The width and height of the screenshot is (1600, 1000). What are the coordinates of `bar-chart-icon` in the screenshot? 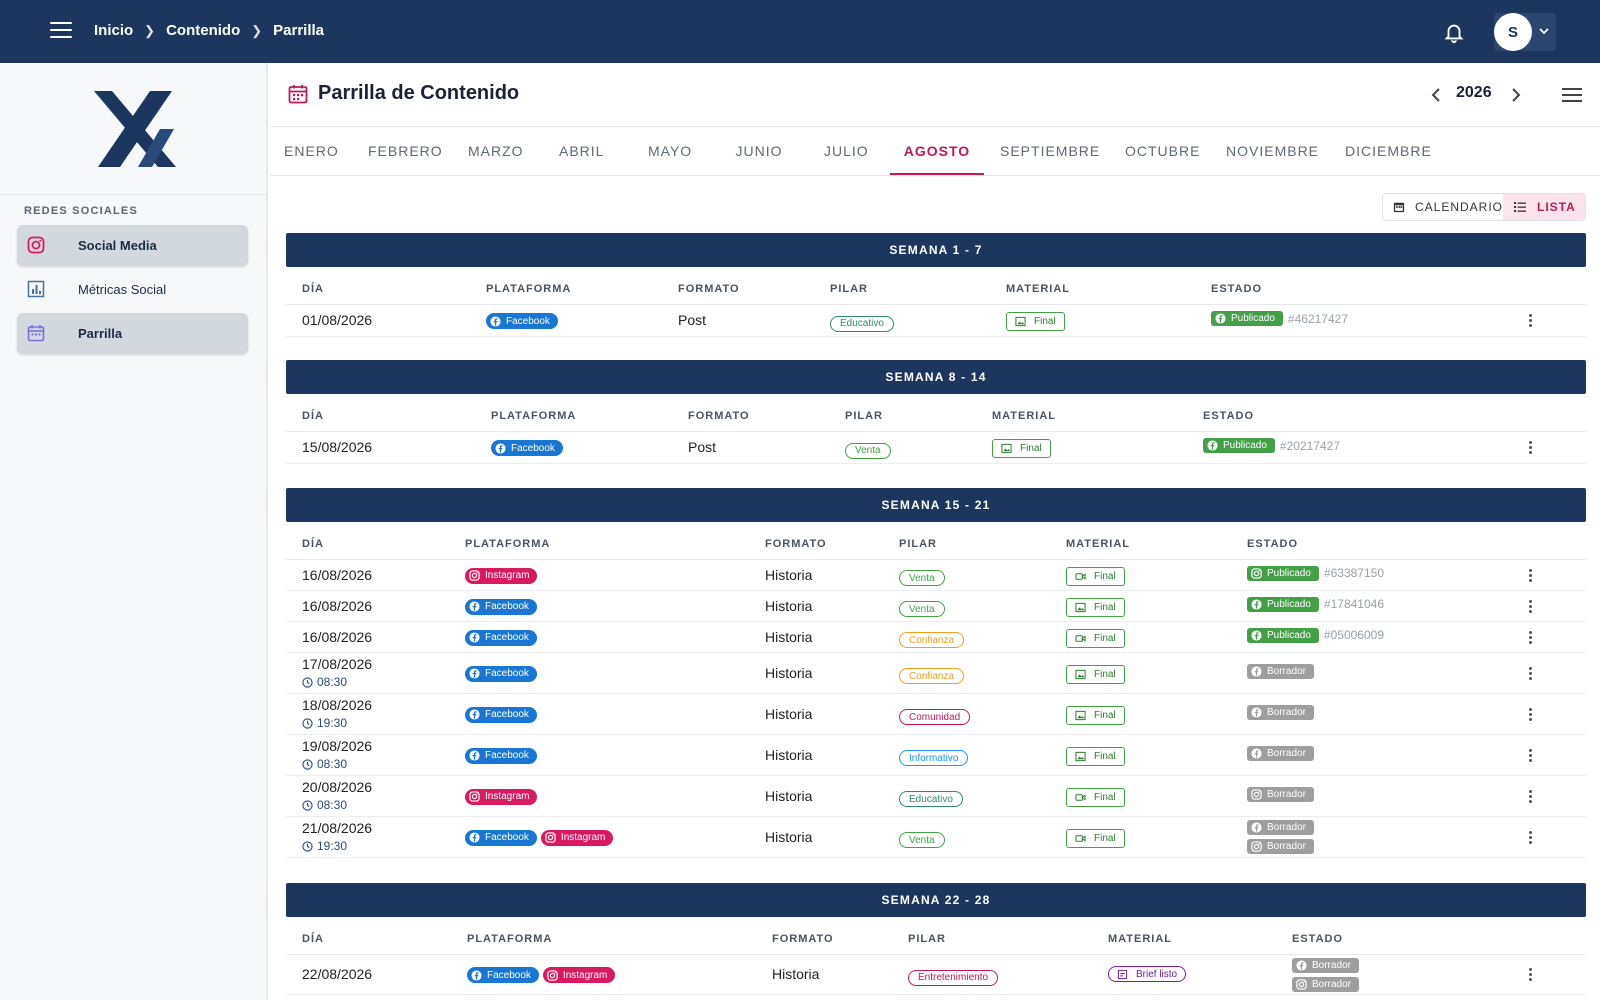 It's located at (36, 289).